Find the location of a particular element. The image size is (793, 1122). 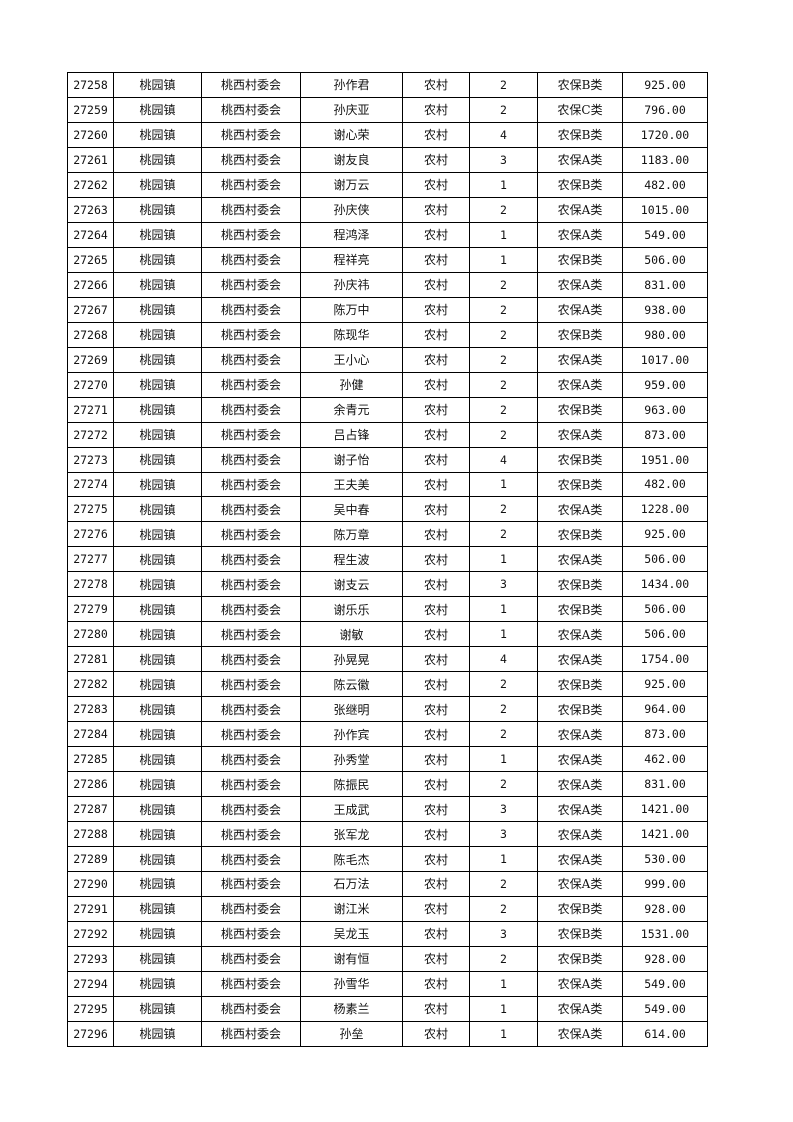

amount-cell: 999.00 is located at coordinates (665, 884).